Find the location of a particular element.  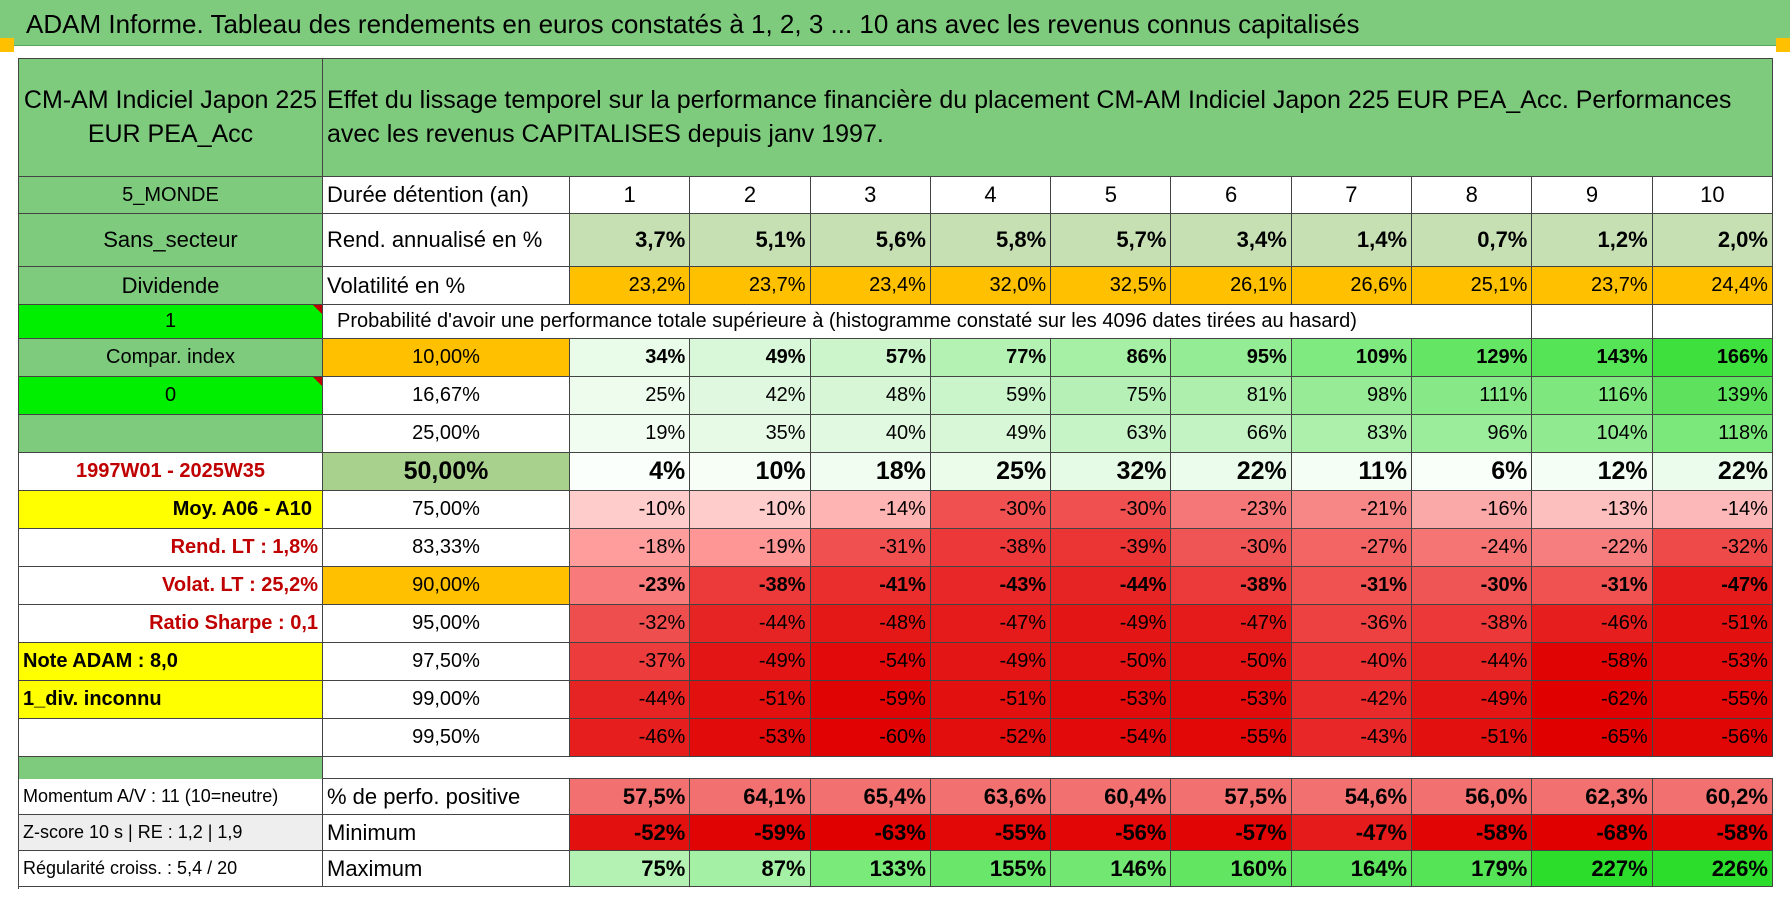

moy-label: Moy. A06 - A10 is located at coordinates (171, 510).